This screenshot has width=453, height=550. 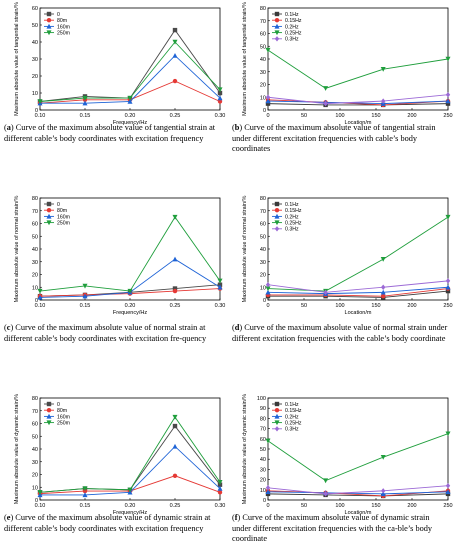 What do you see at coordinates (63, 224) in the screenshot?
I see `legend-label: 250m` at bounding box center [63, 224].